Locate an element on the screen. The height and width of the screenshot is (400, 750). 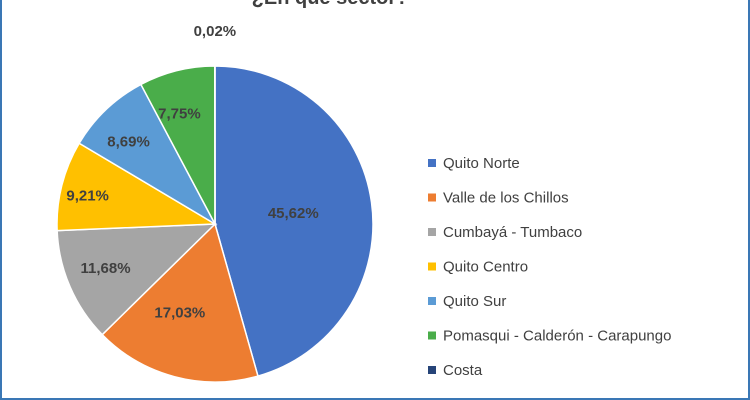
legend-label: Costa is located at coordinates (463, 370).